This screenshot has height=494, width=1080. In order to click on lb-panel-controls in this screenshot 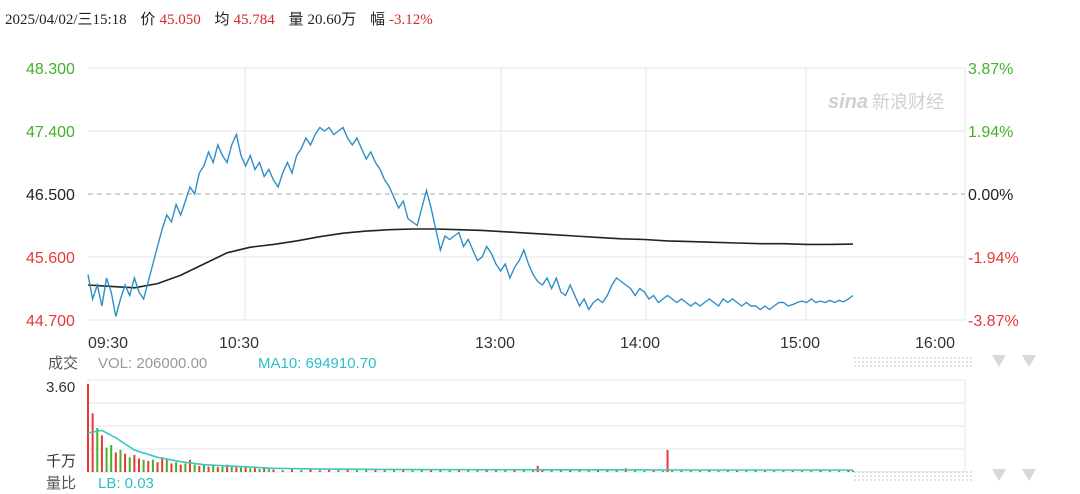, I will do `click(945, 475)`.